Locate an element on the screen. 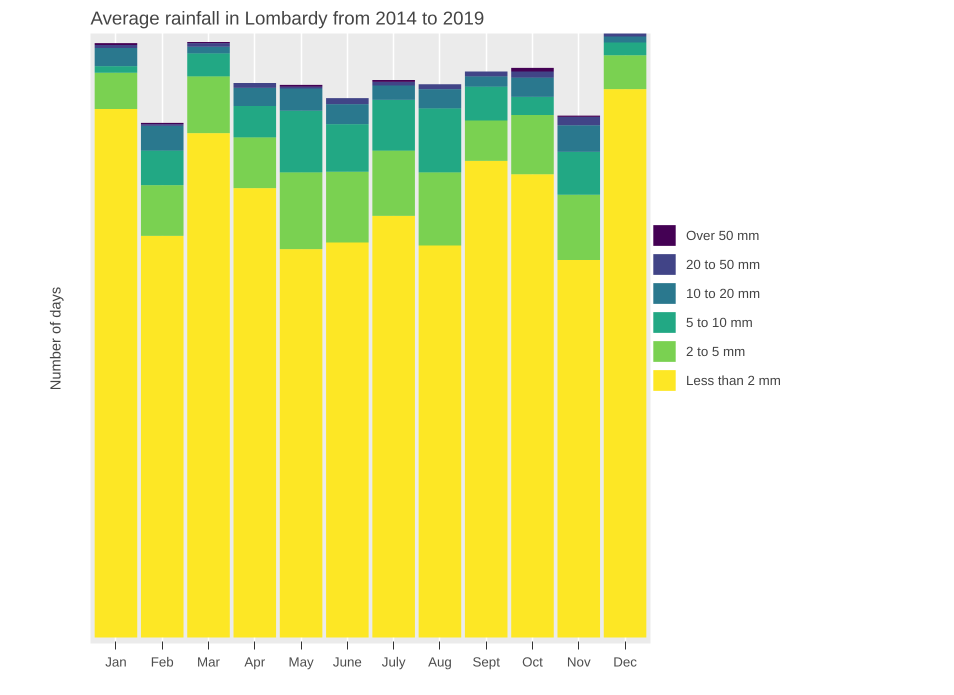 Image resolution: width=954 pixels, height=695 pixels. x-tick-label: Aug is located at coordinates (440, 662).